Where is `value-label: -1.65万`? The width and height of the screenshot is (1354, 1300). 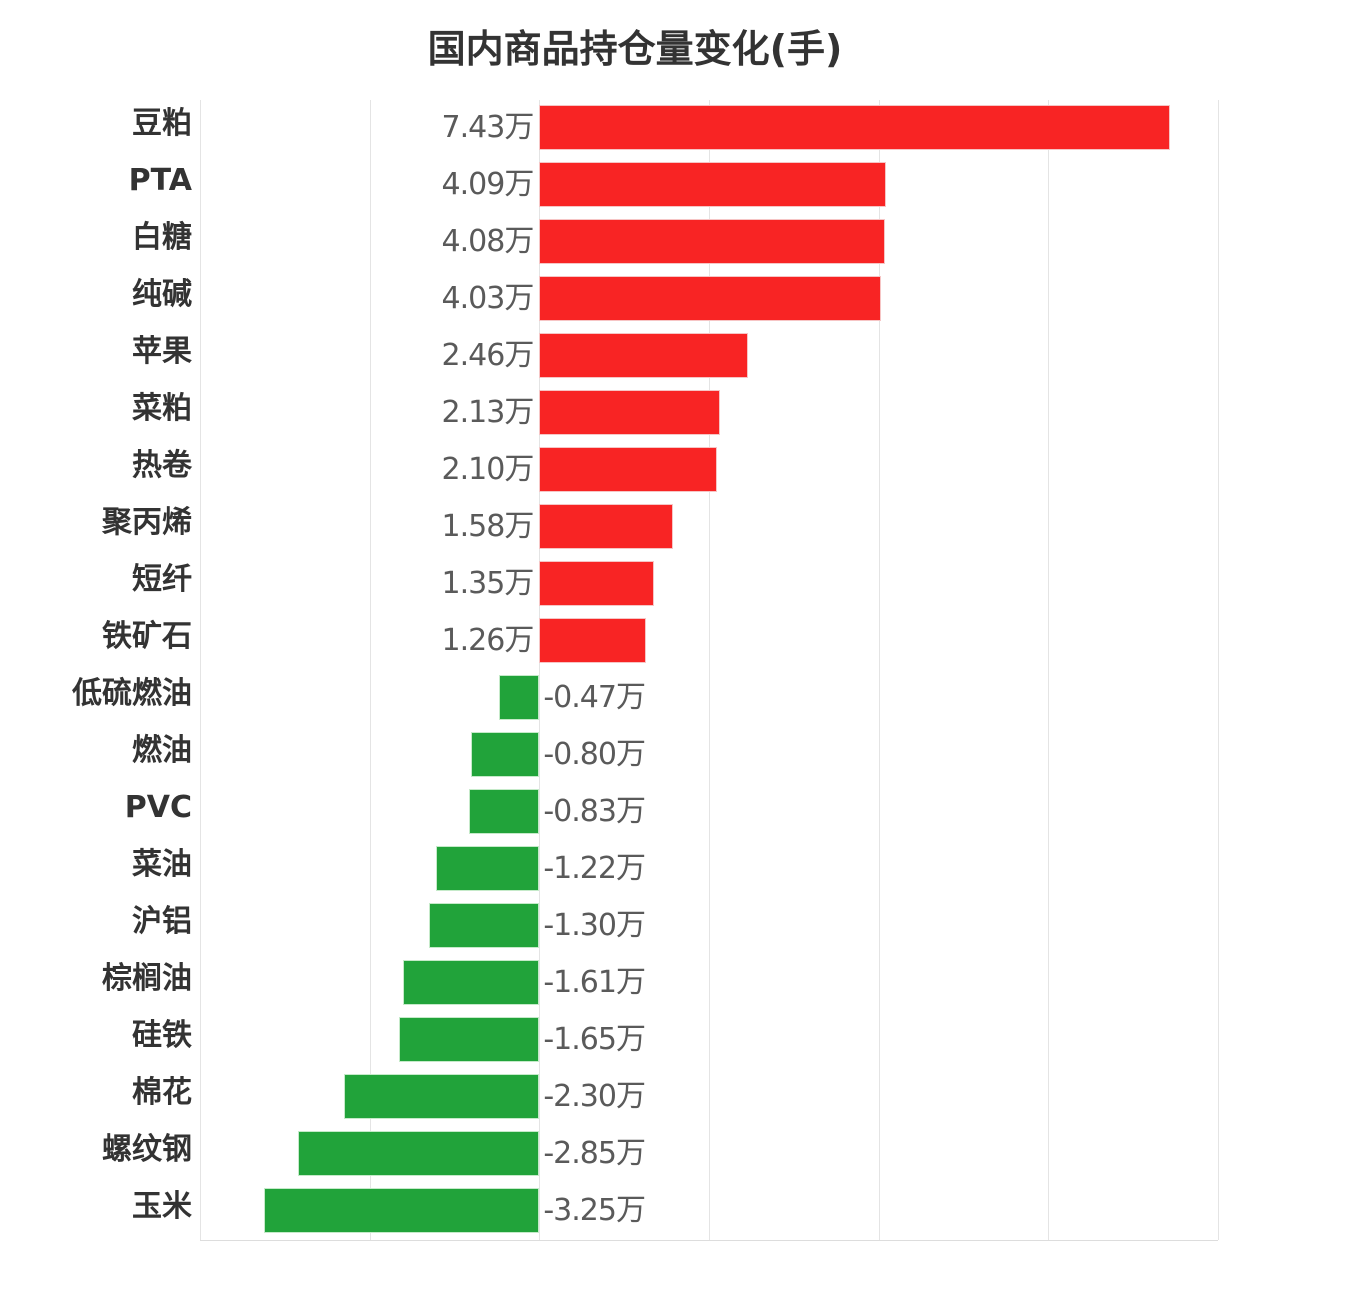
value-label: -1.65万 is located at coordinates (594, 1039).